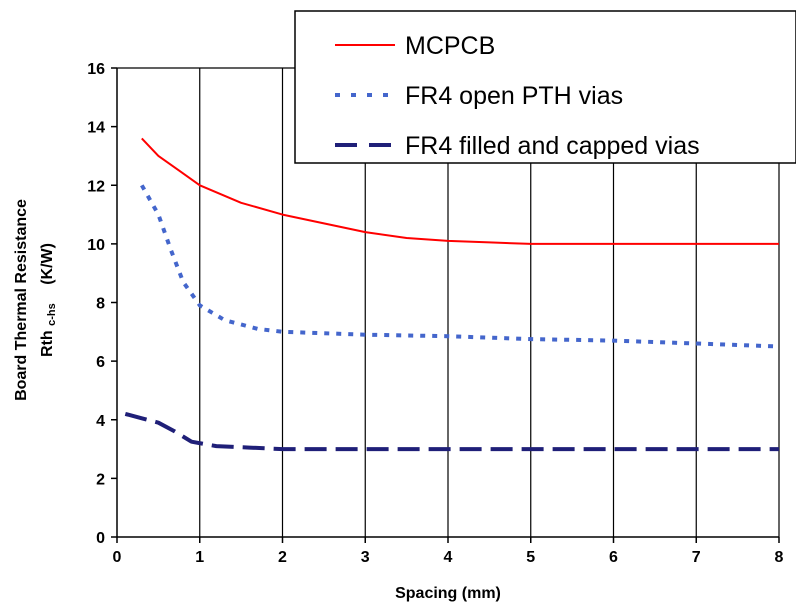 This screenshot has width=796, height=605. What do you see at coordinates (199, 557) in the screenshot?
I see `x-tick-label: 1` at bounding box center [199, 557].